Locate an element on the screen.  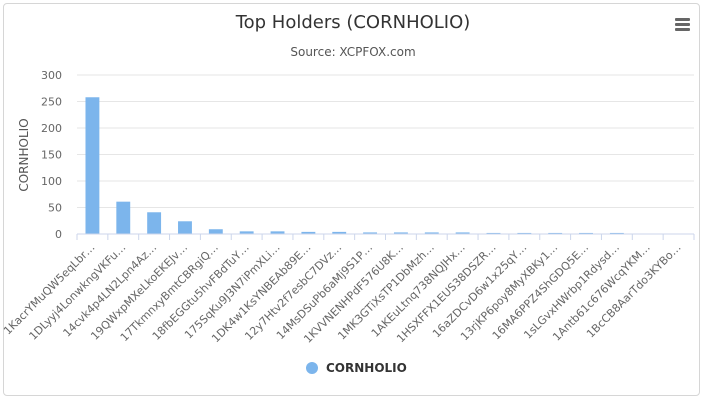
y-tick-label: 50 is located at coordinates (55, 208).